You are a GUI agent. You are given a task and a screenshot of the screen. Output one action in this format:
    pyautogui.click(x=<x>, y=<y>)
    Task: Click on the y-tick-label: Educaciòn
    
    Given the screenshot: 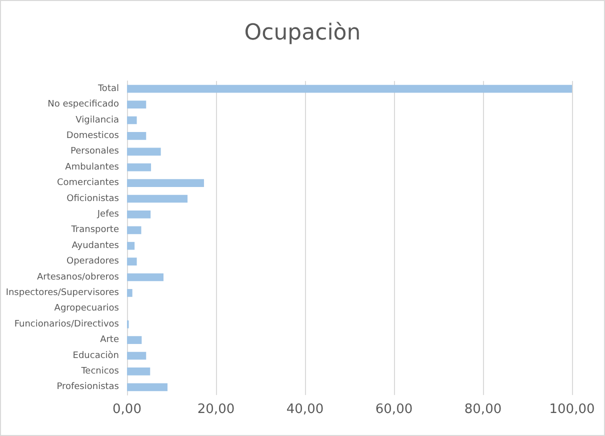 What is the action you would take?
    pyautogui.click(x=95, y=355)
    